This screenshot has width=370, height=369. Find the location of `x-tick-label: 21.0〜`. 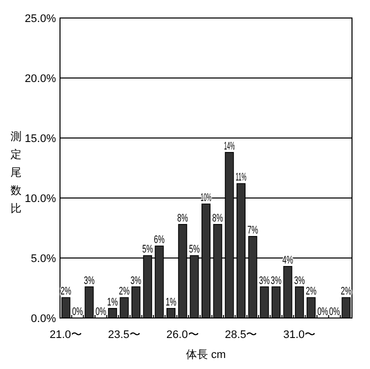

x-tick-label: 21.0〜 is located at coordinates (66, 335).